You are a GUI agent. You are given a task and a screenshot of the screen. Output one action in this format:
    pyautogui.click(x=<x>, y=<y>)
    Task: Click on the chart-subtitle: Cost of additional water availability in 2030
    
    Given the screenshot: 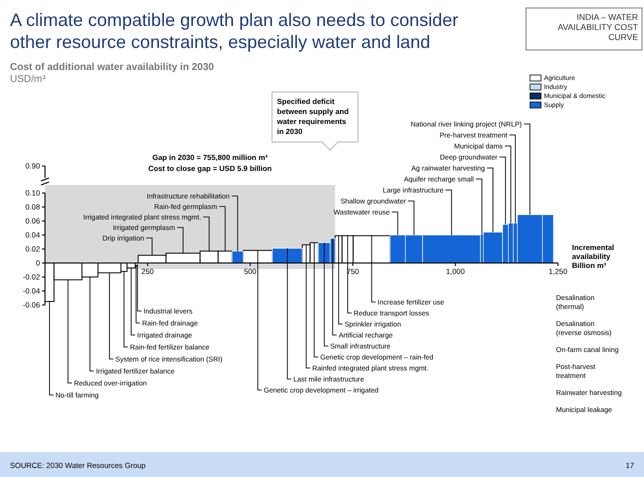 What is the action you would take?
    pyautogui.click(x=112, y=67)
    